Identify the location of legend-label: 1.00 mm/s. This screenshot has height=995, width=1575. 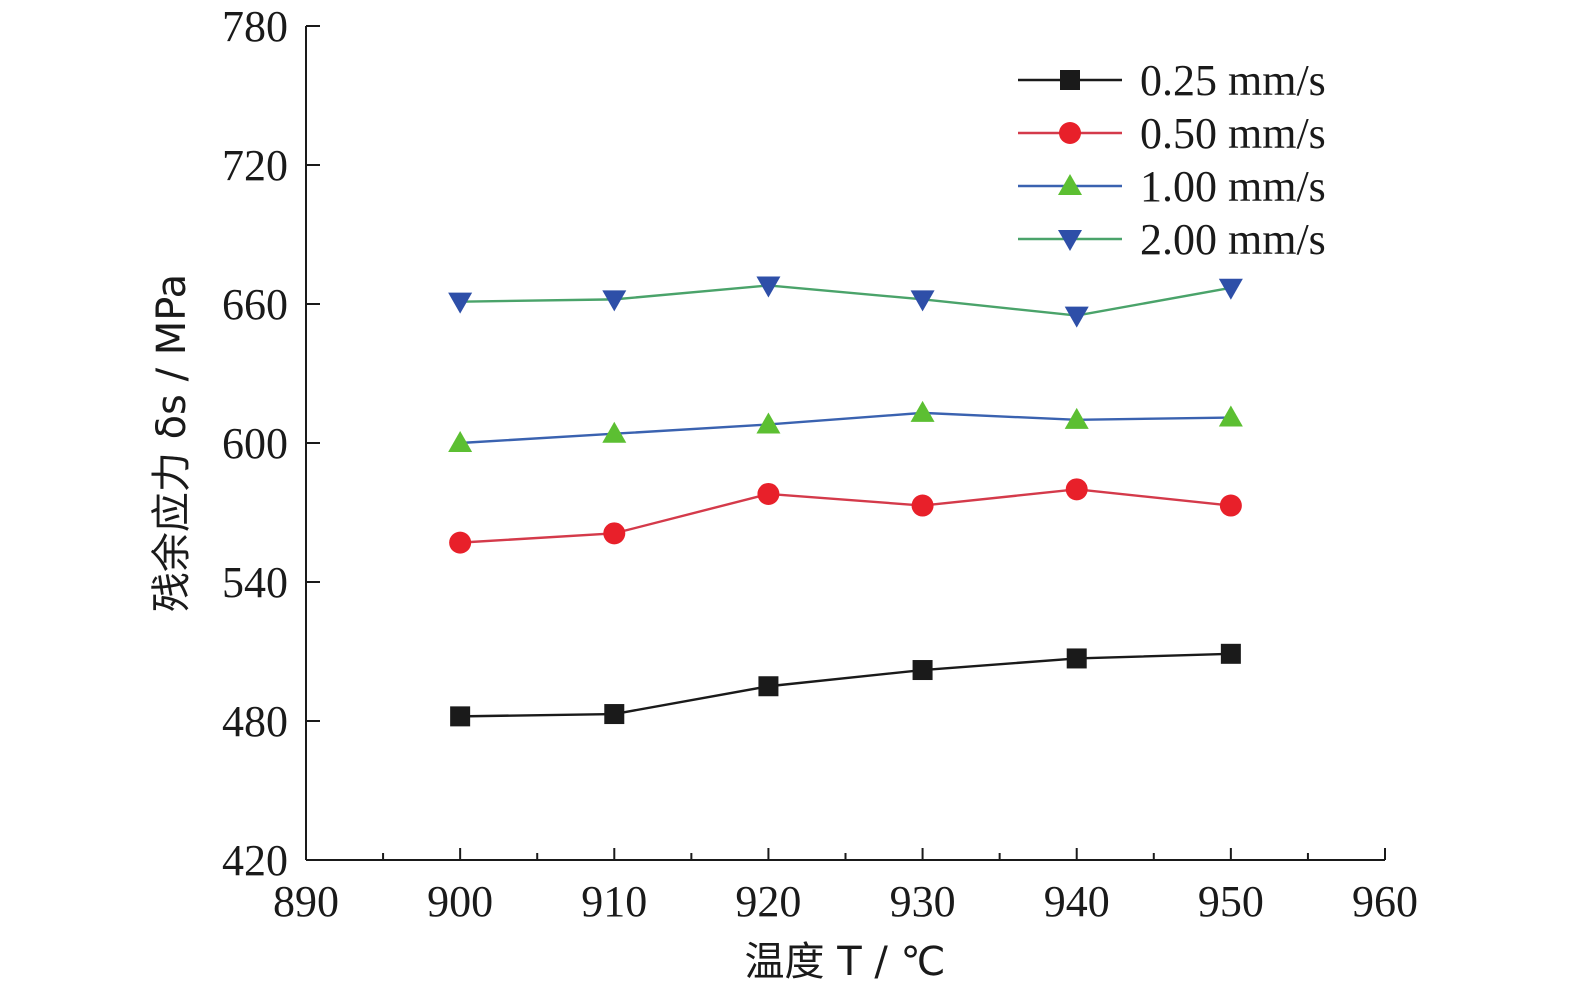
(1233, 186).